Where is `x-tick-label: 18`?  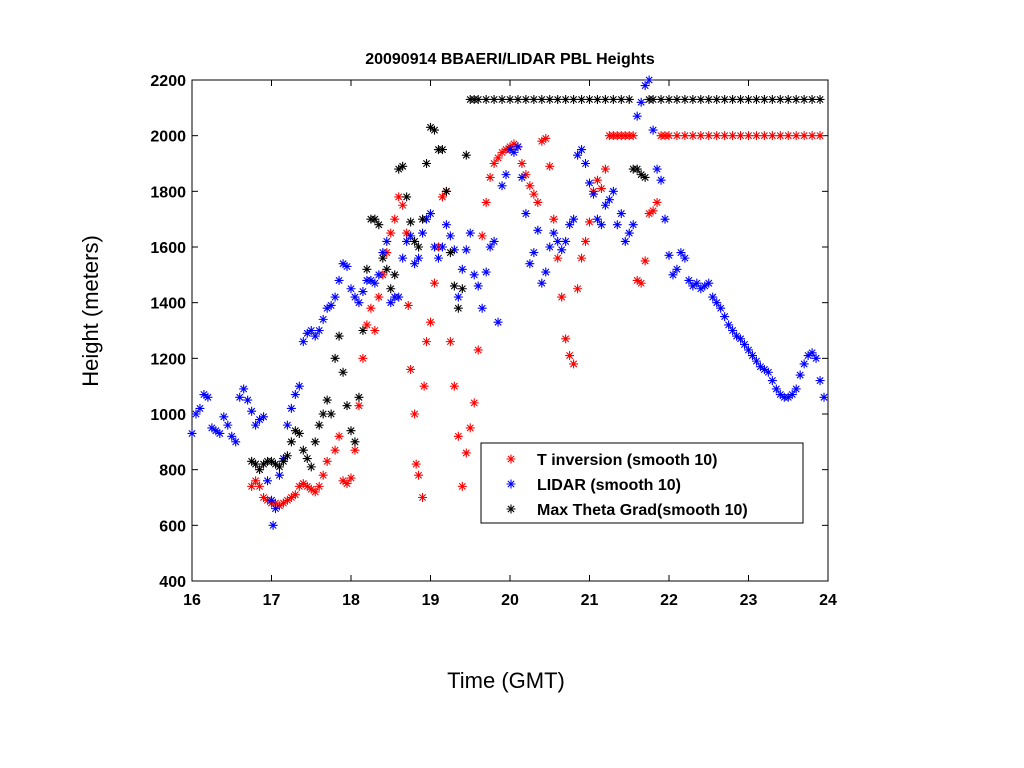 x-tick-label: 18 is located at coordinates (351, 600).